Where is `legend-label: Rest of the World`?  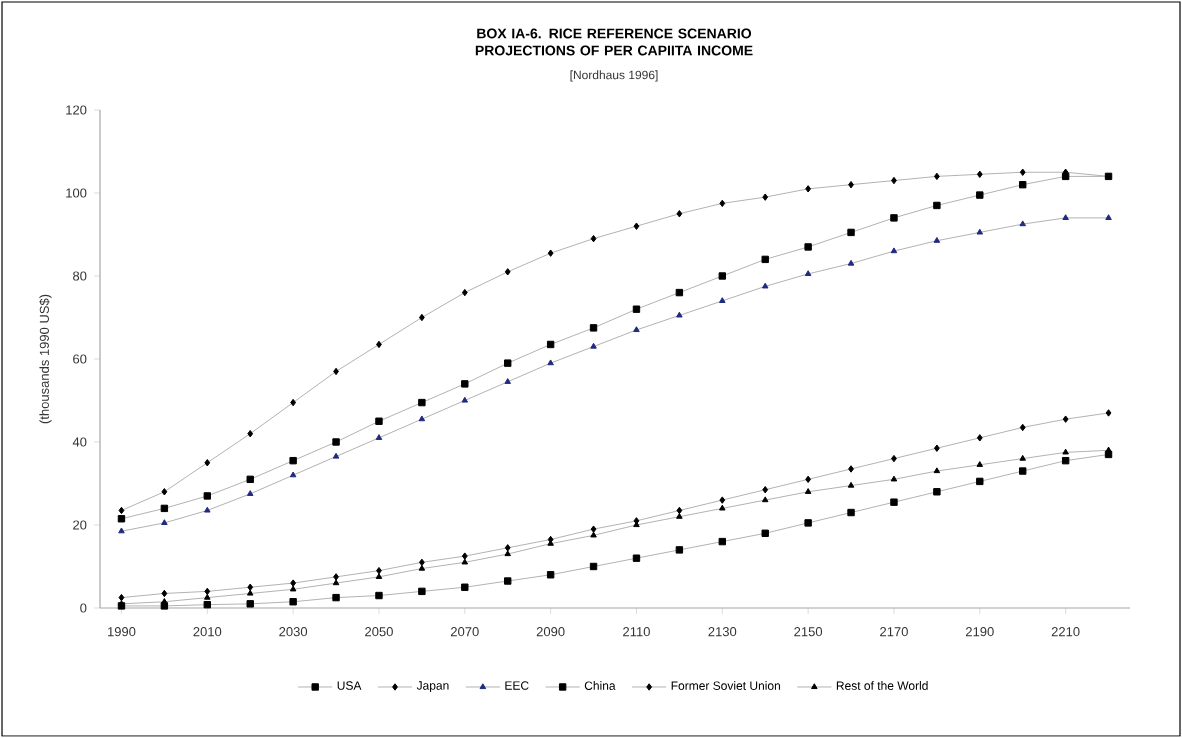 legend-label: Rest of the World is located at coordinates (882, 685).